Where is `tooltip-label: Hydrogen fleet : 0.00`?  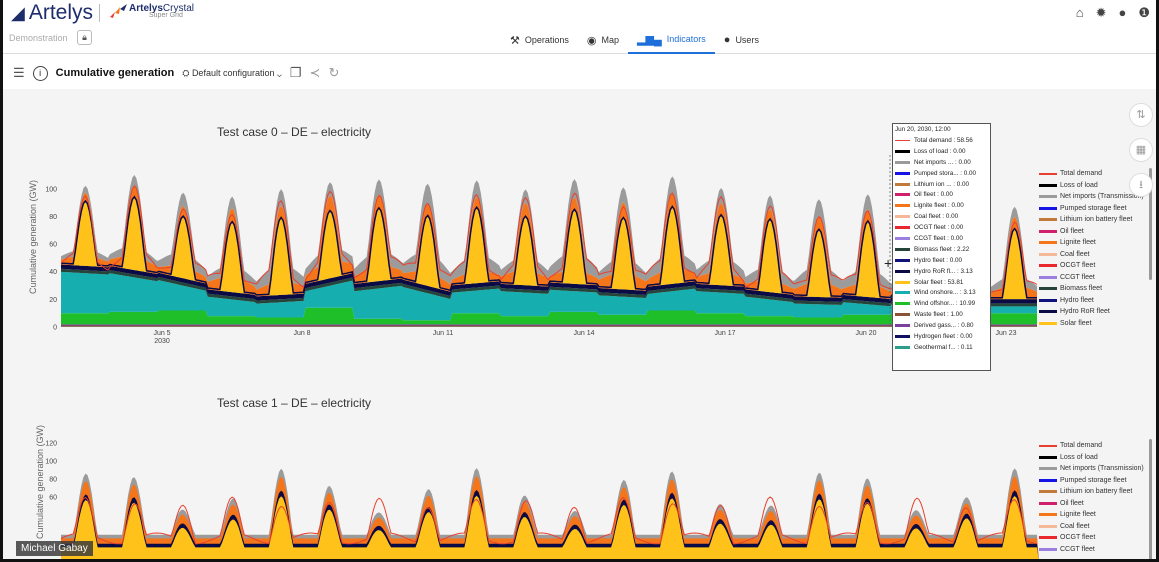
tooltip-label: Hydrogen fleet : 0.00 is located at coordinates (943, 336).